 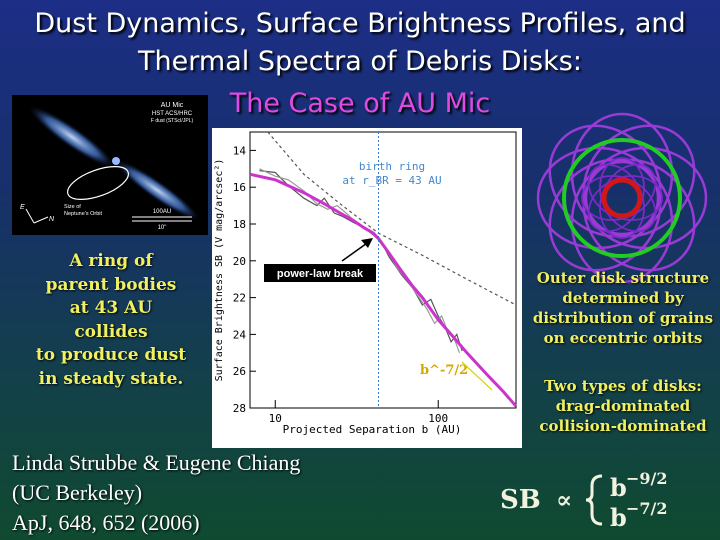 I want to click on orbit-diagram, so click(x=622, y=198).